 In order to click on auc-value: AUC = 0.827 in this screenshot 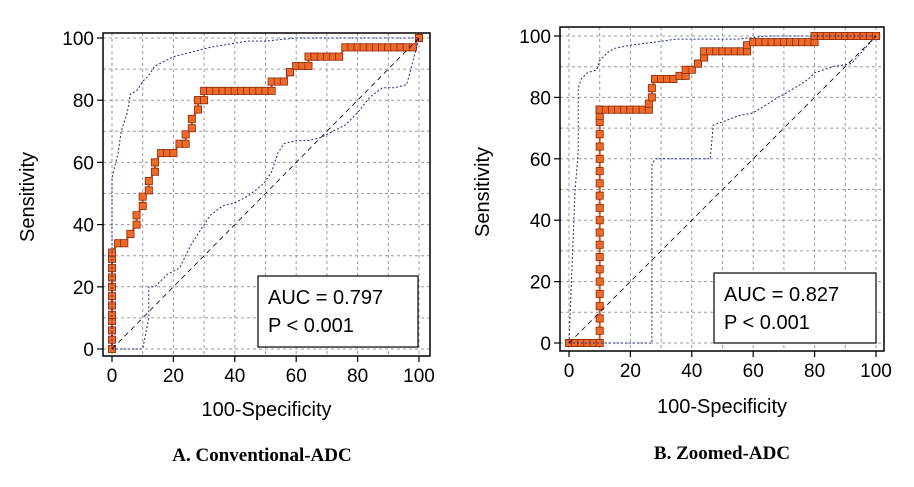, I will do `click(781, 295)`.